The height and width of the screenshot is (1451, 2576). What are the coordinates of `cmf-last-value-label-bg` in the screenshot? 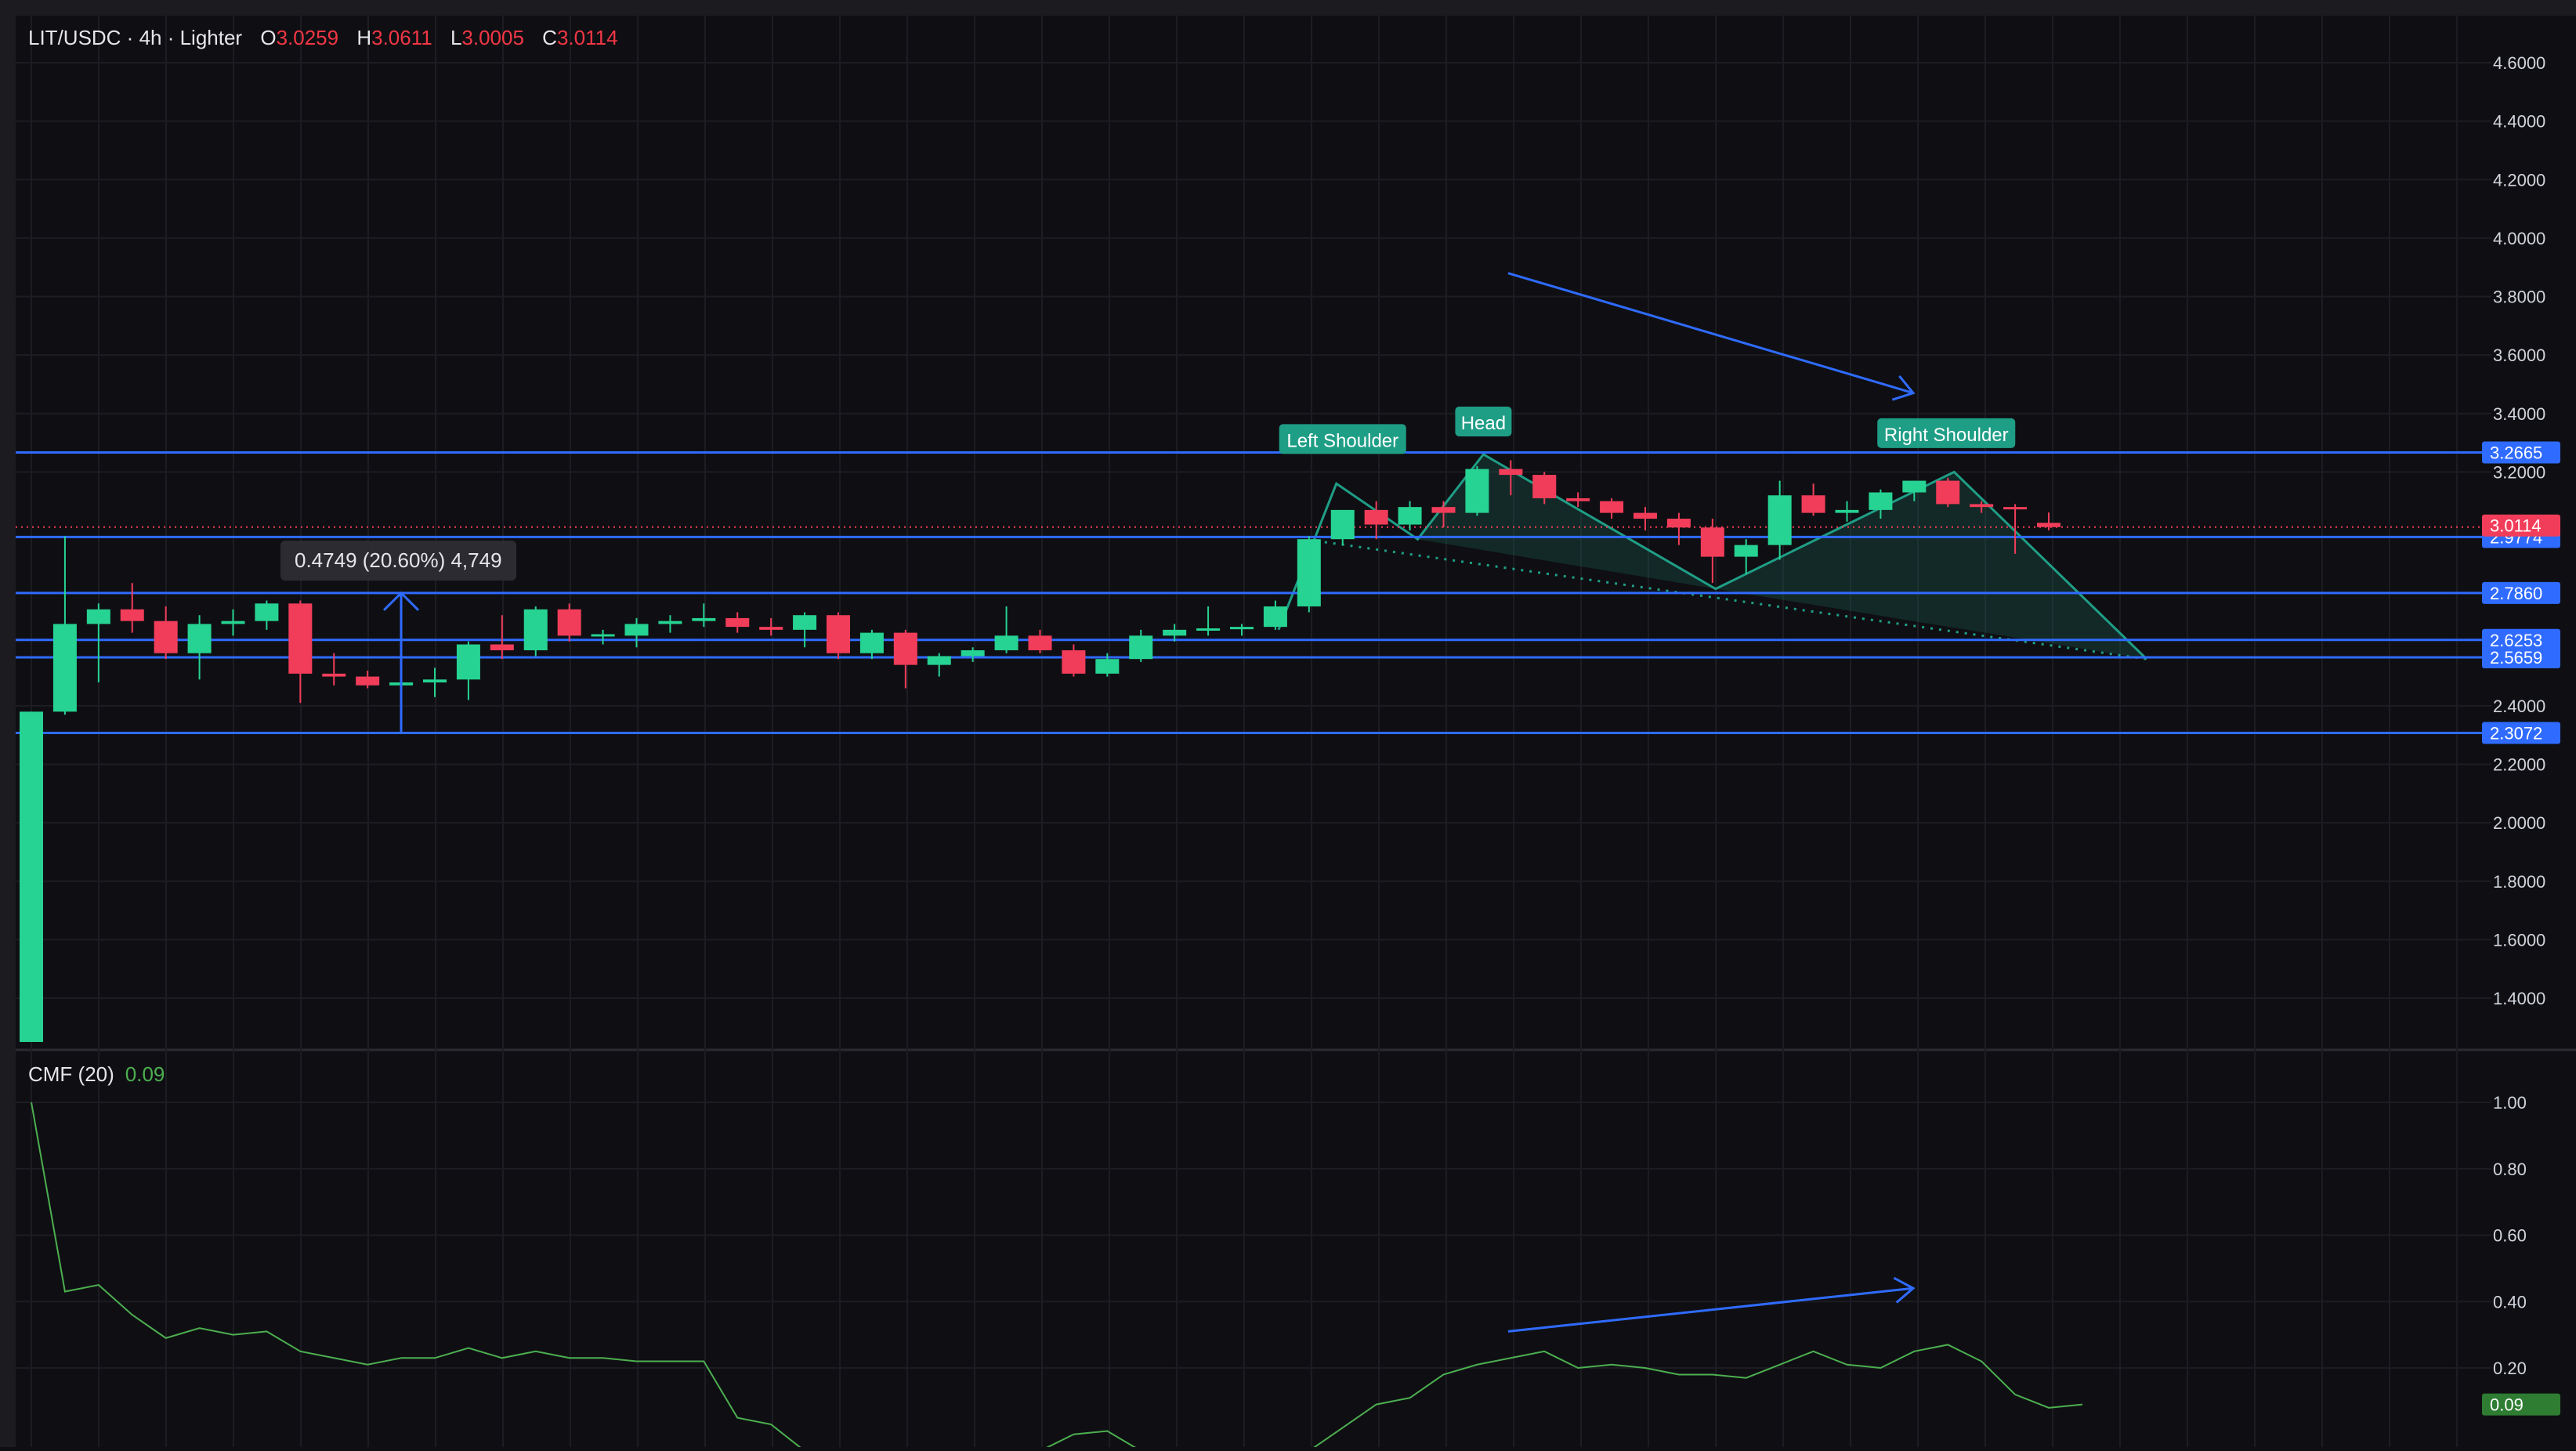 It's located at (2521, 1405).